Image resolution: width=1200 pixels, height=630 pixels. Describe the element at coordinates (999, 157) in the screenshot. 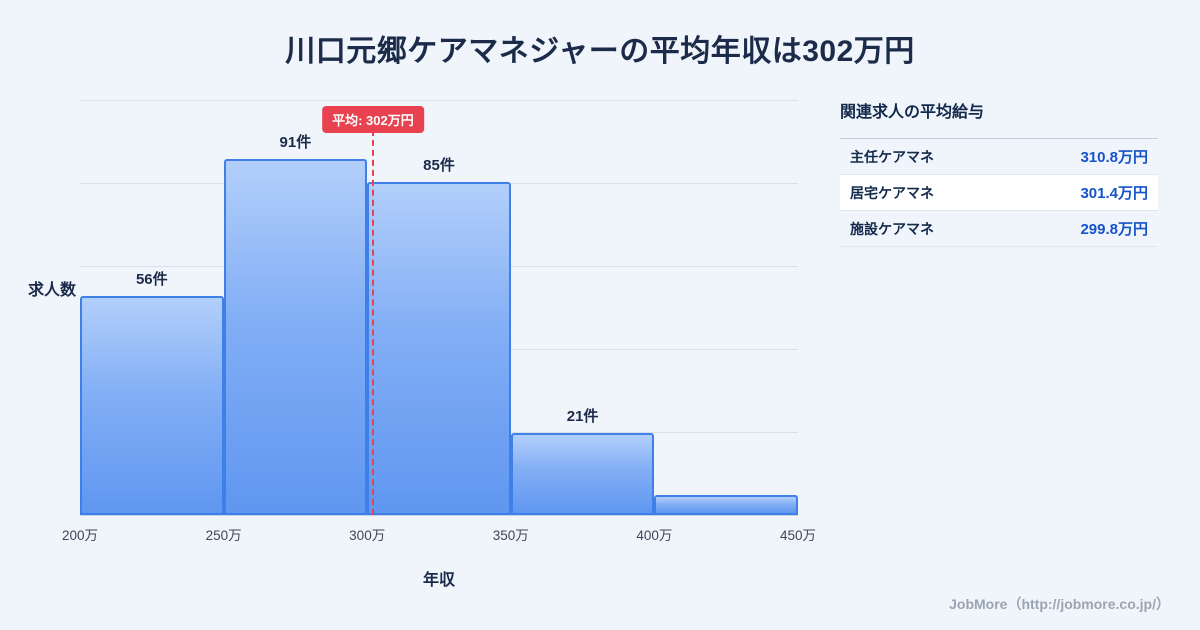

I see `table-row: 主任ケアマネ 310.8万円` at that location.